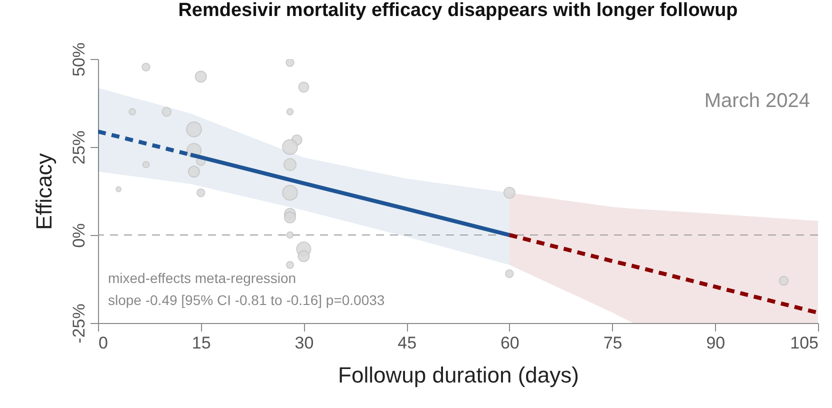 This screenshot has height=408, width=832. Describe the element at coordinates (458, 10) in the screenshot. I see `chart-title: Remdesivir mortality efficacy disappears with longer followup` at that location.